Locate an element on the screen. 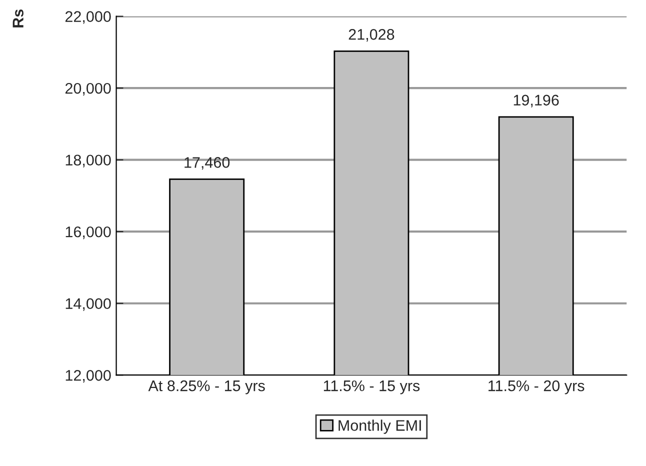  legend-label: Monthly EMI is located at coordinates (379, 427).